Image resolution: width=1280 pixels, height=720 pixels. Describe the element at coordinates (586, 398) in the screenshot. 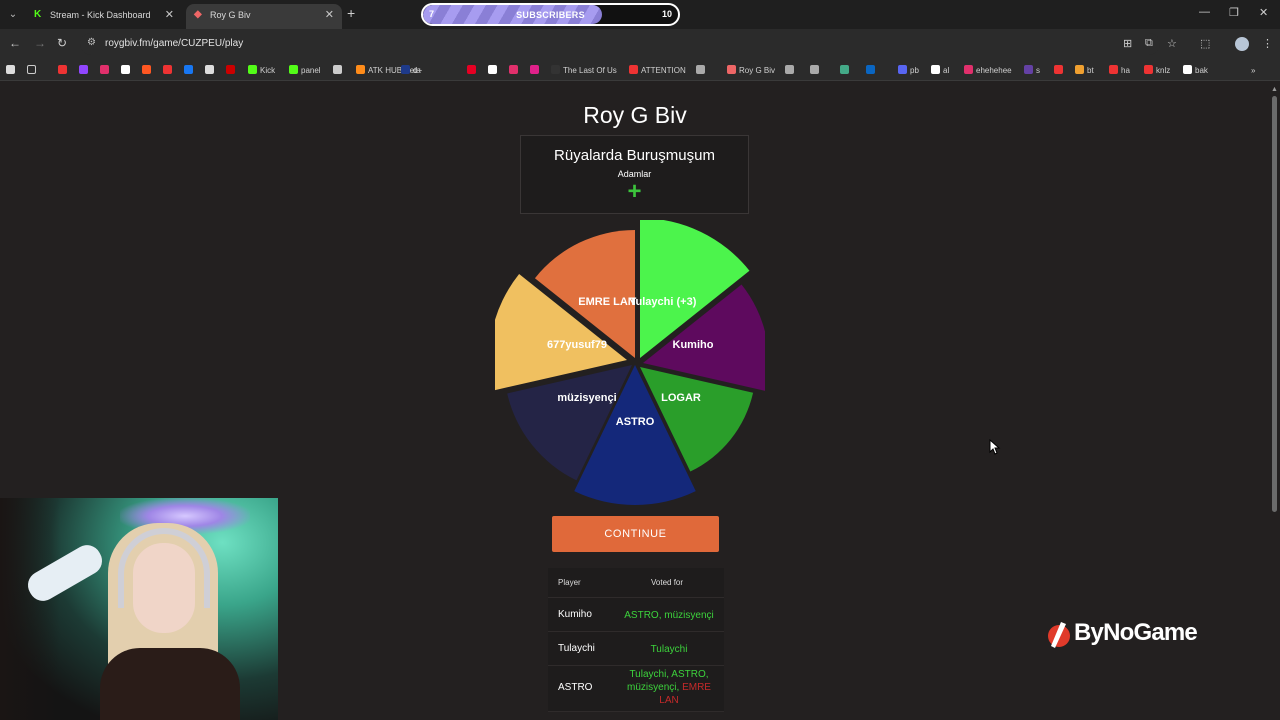

I see `pie-slice-label: müzisyençi` at that location.